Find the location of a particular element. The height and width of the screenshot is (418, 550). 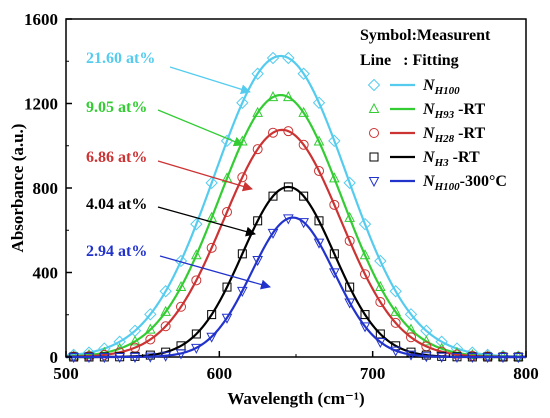

y-axis-title: Absorbance (a.u.) is located at coordinates (17, 188).